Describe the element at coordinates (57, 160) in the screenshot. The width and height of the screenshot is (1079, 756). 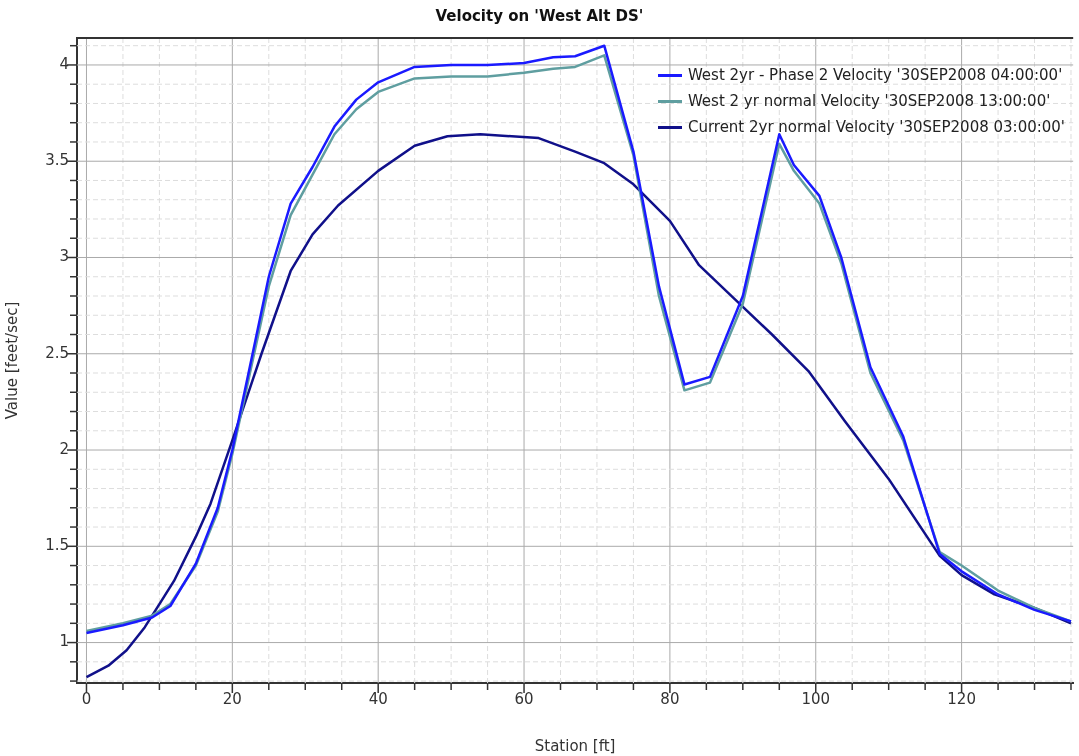
I see `y-tick-label: 3.5` at that location.